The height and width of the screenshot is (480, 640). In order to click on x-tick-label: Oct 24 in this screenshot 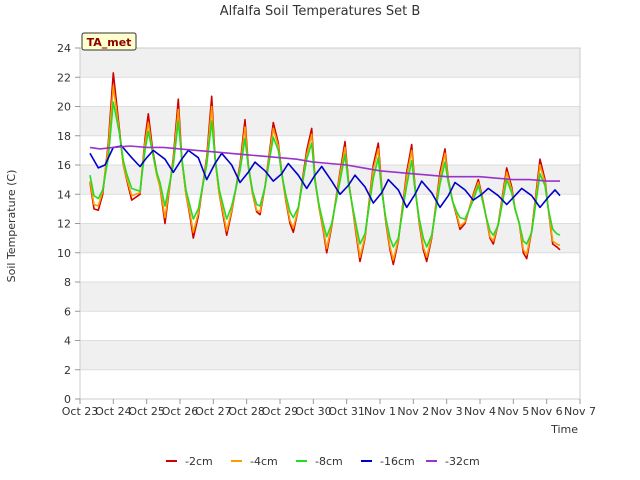, I will do `click(113, 411)`.